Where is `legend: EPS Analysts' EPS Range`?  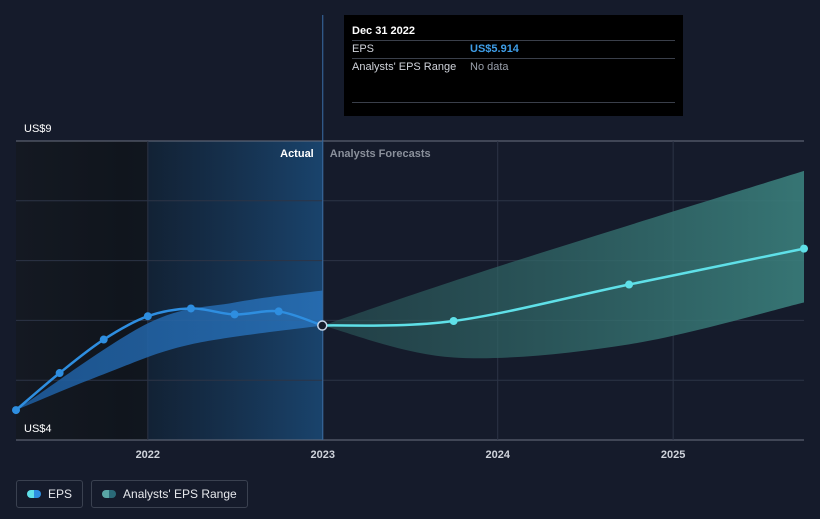 legend: EPS Analysts' EPS Range is located at coordinates (132, 494).